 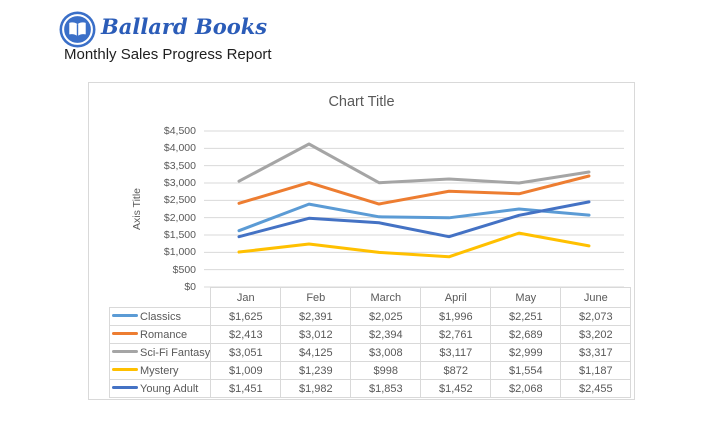 I want to click on value-cell: $3,008, so click(x=386, y=352).